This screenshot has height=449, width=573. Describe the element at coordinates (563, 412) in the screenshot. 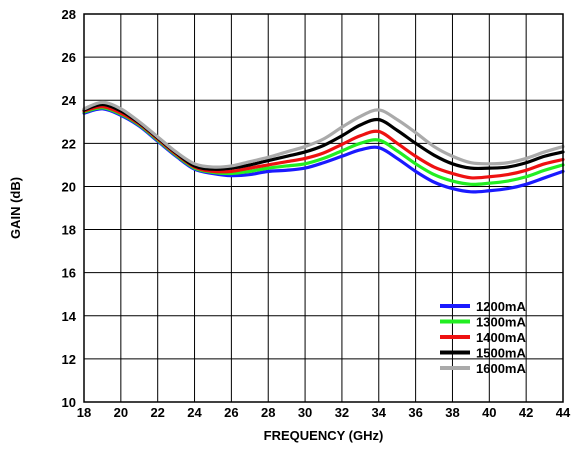

I see `x-tick-label: 44` at that location.